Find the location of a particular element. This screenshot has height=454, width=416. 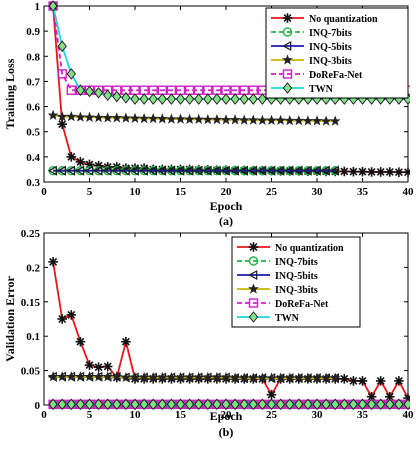

y-tick-label: 0.1 is located at coordinates (33, 337).